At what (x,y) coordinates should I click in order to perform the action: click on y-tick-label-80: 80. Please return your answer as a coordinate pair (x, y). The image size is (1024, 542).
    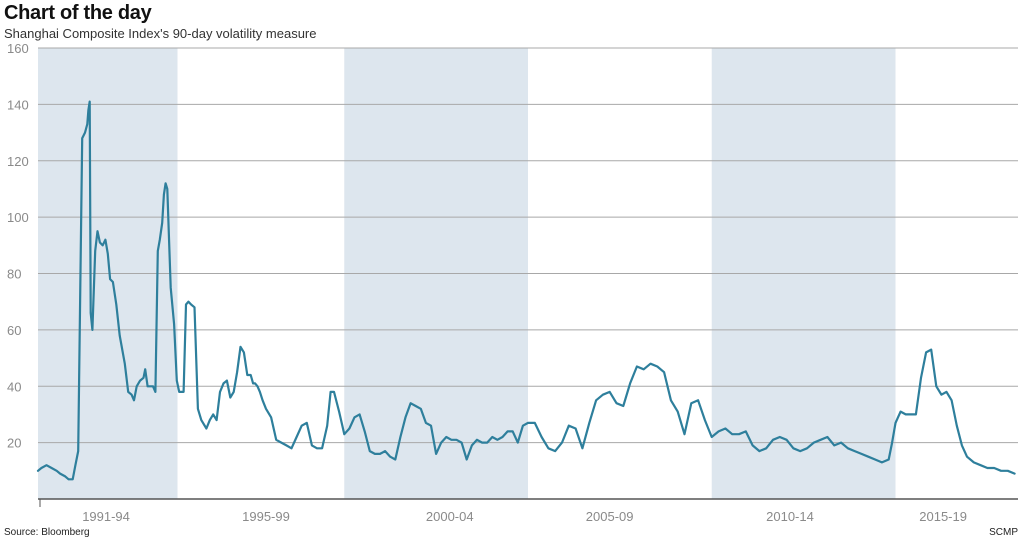
    Looking at the image, I should click on (14, 274).